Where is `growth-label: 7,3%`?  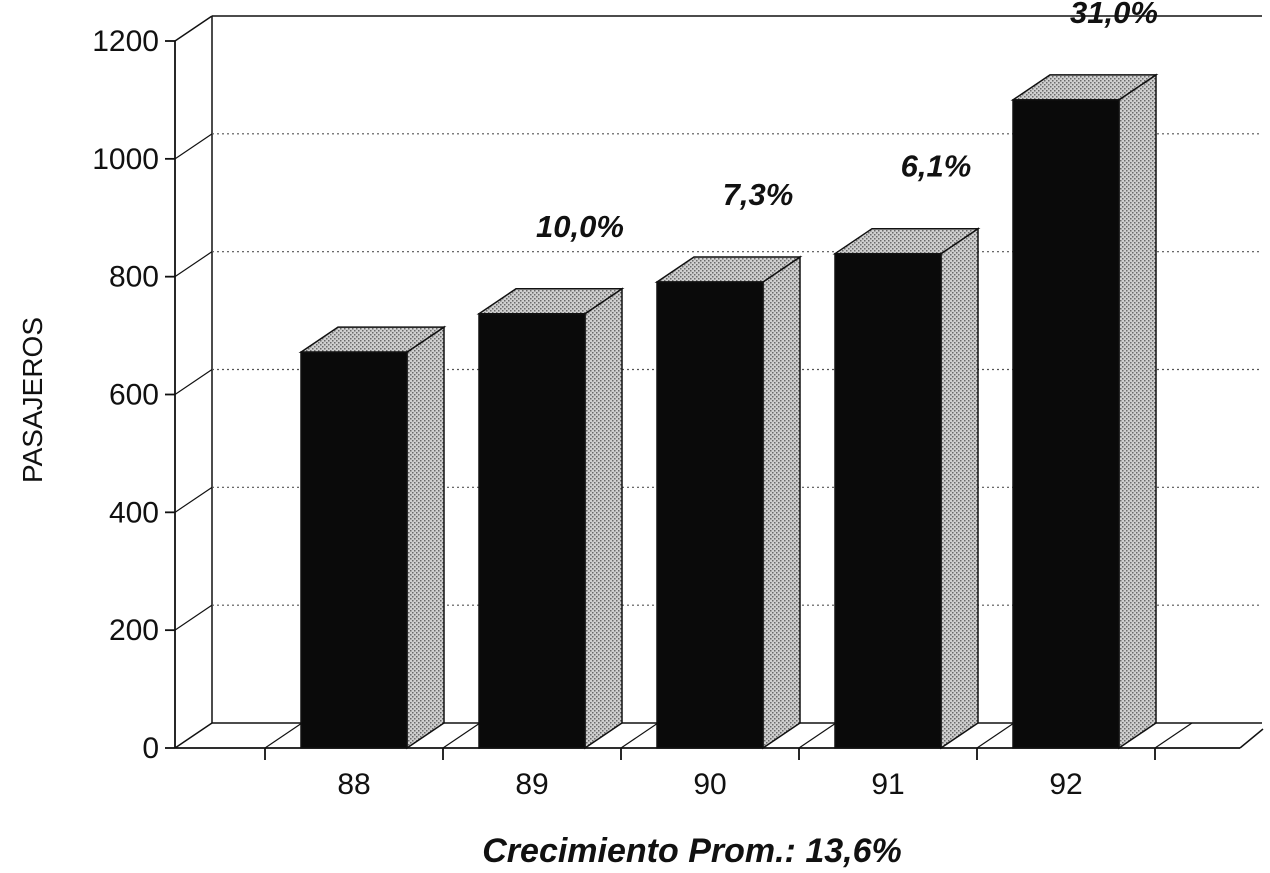 growth-label: 7,3% is located at coordinates (758, 194).